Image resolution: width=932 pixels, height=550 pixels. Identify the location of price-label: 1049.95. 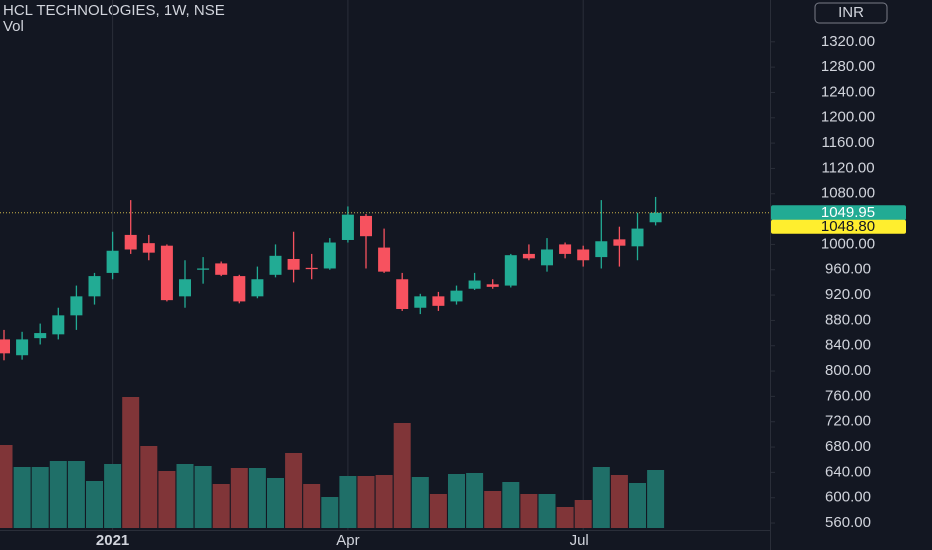
(848, 212).